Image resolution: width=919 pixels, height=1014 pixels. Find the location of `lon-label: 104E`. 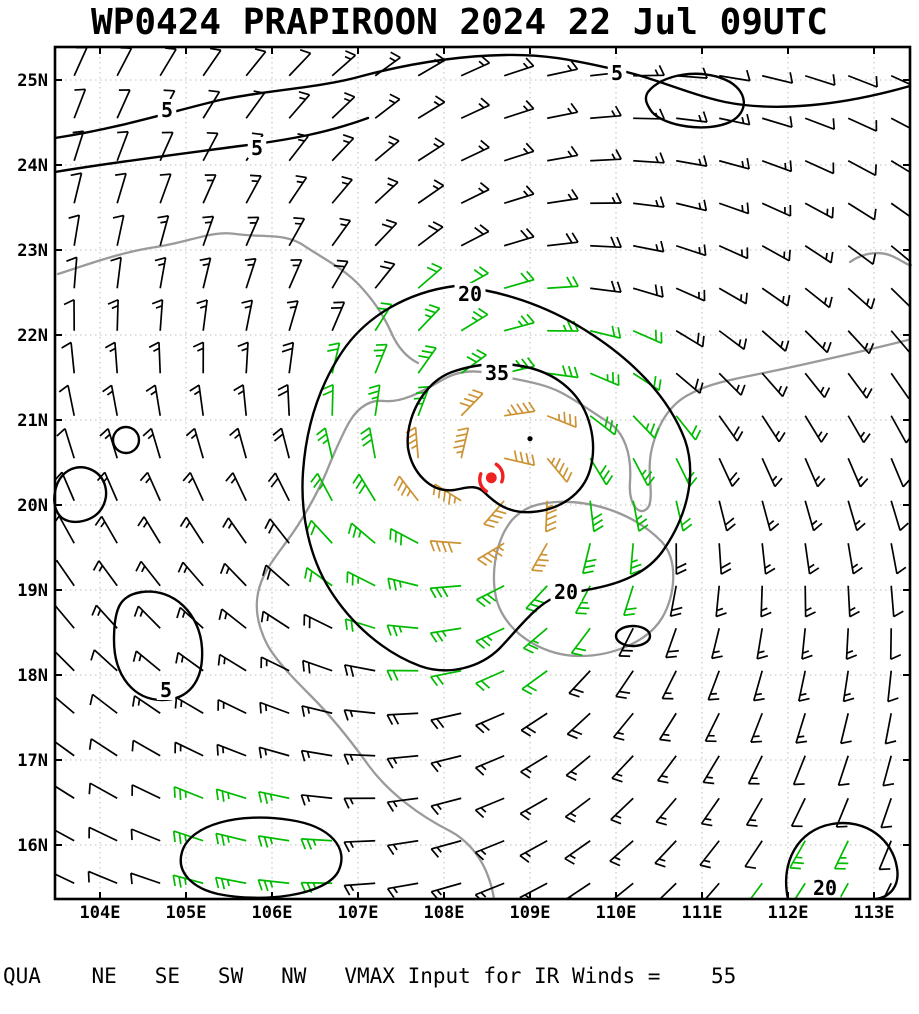

lon-label: 104E is located at coordinates (100, 913).